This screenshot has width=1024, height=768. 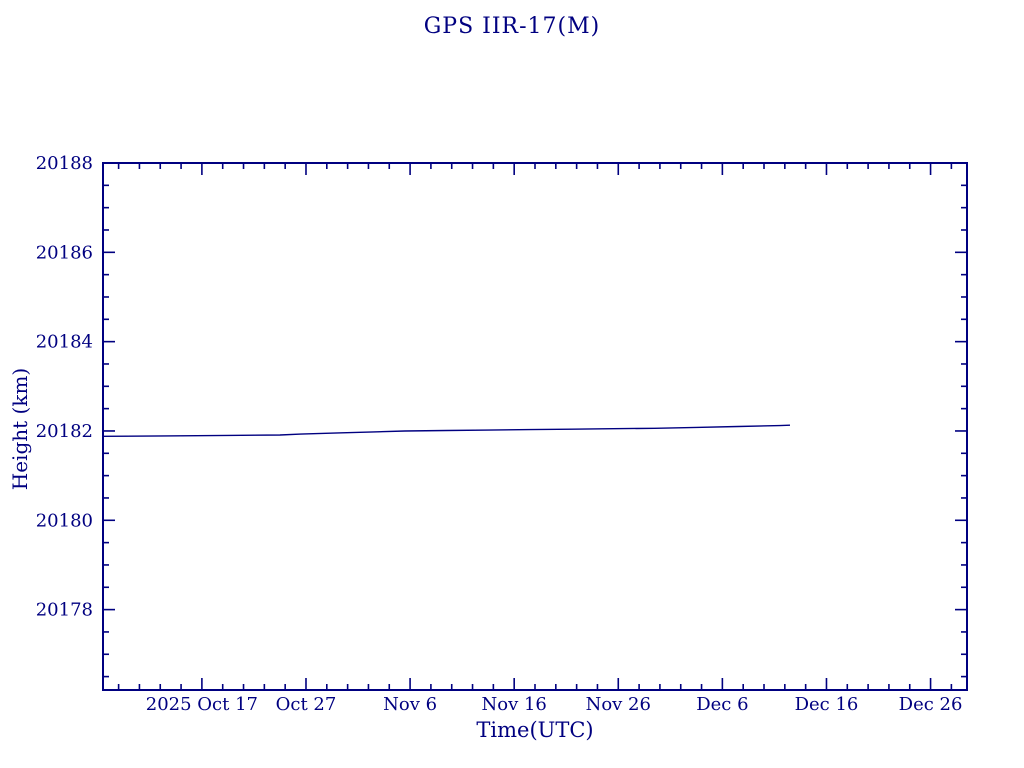 What do you see at coordinates (931, 704) in the screenshot?
I see `x-tick-label: Dec 26` at bounding box center [931, 704].